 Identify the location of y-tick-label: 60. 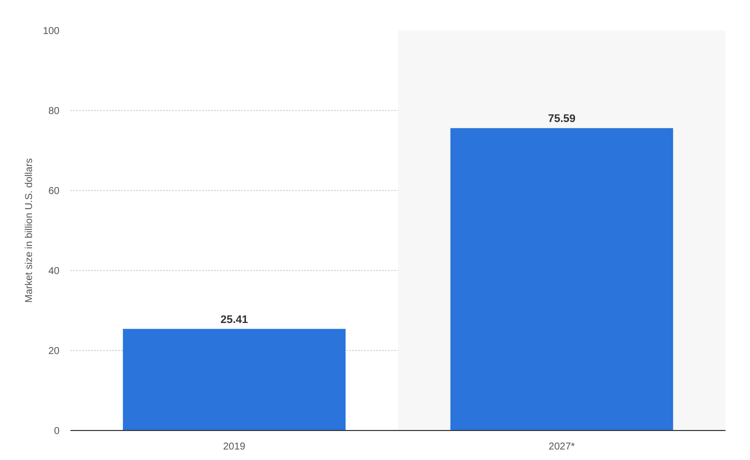
(54, 191).